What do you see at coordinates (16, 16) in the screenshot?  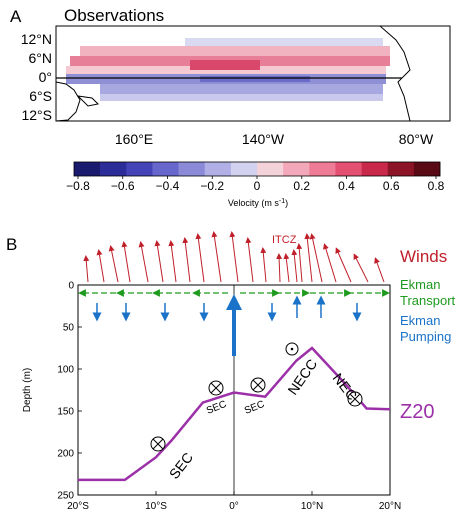 I see `panel-a-label: A` at bounding box center [16, 16].